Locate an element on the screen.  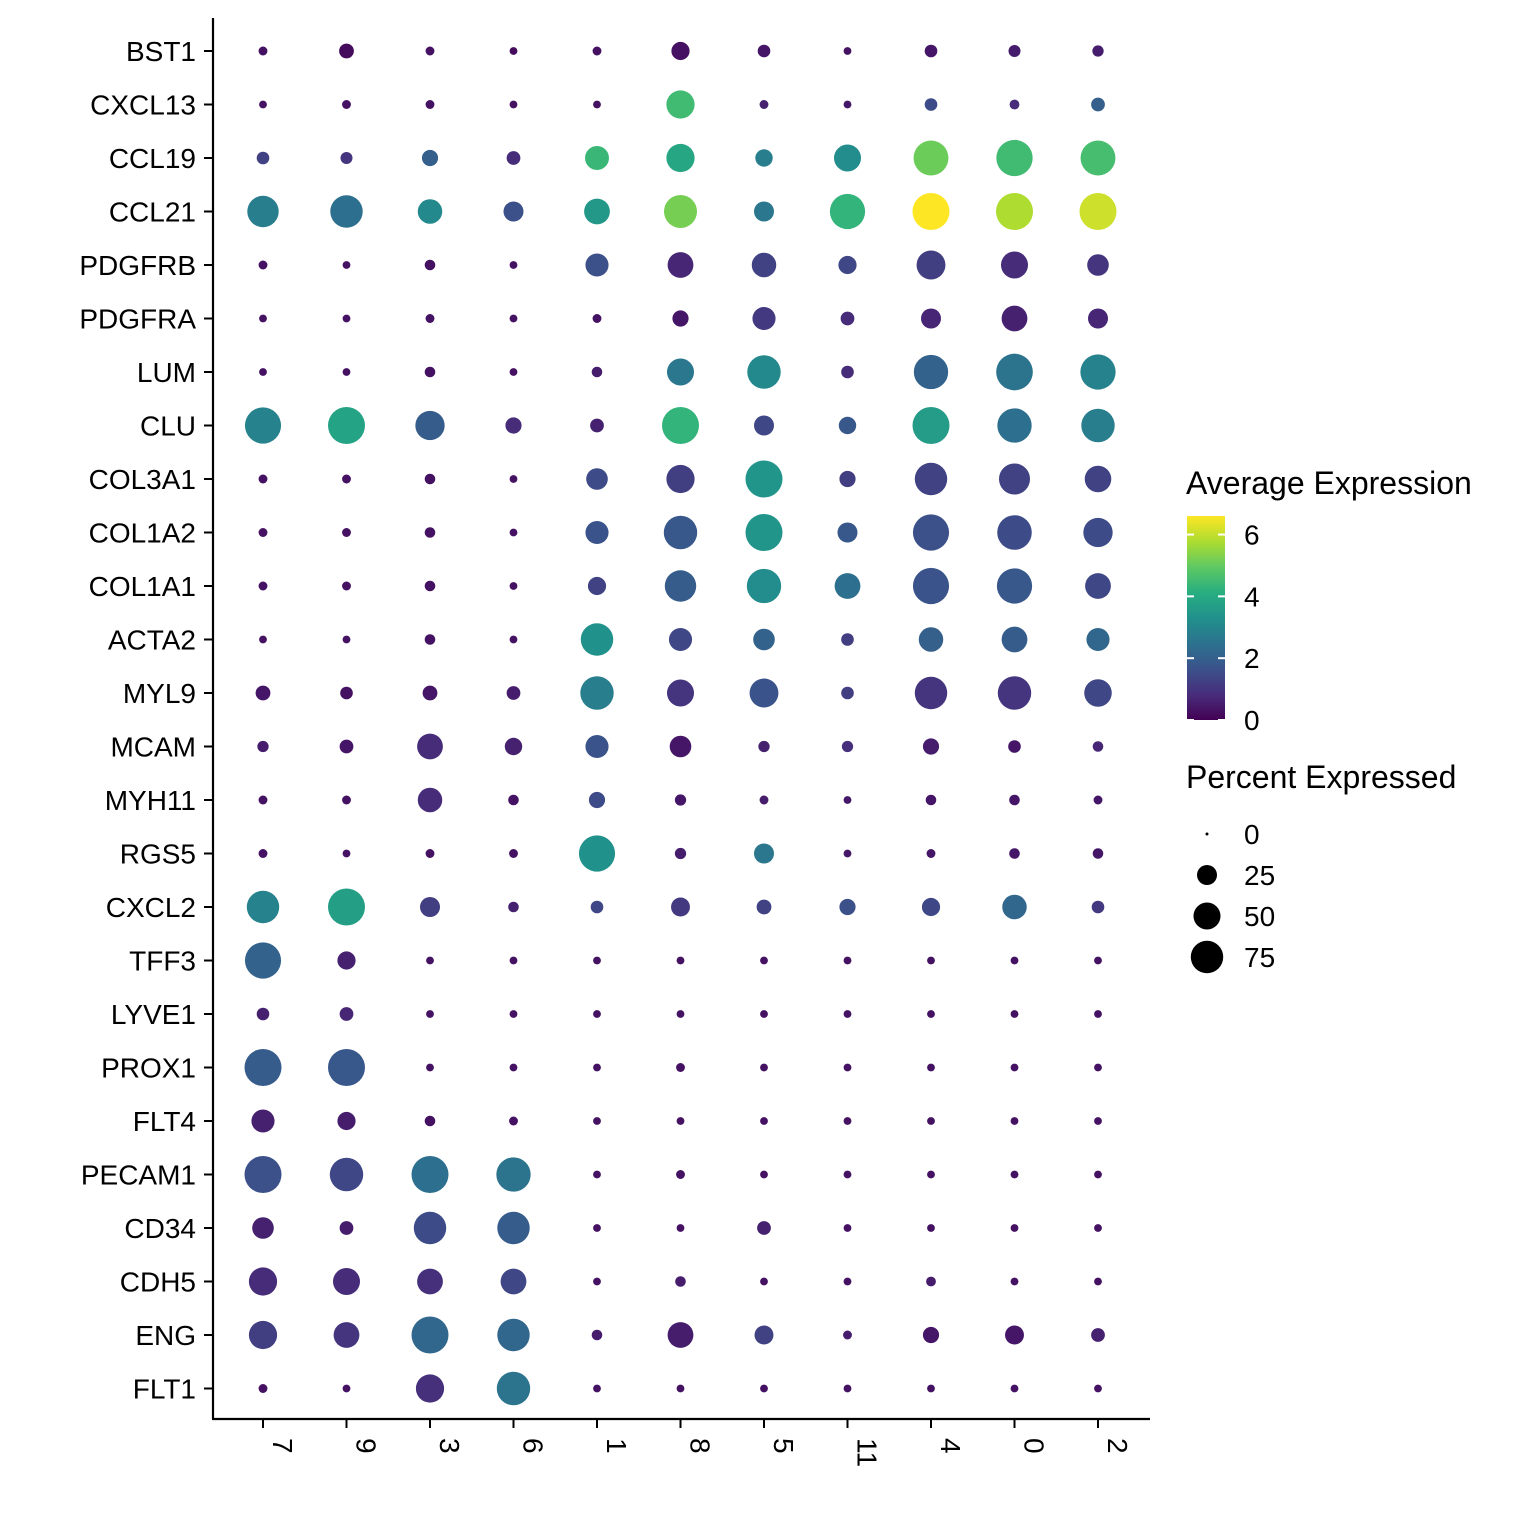
size-legend-tick-label: 0 is located at coordinates (1252, 834).